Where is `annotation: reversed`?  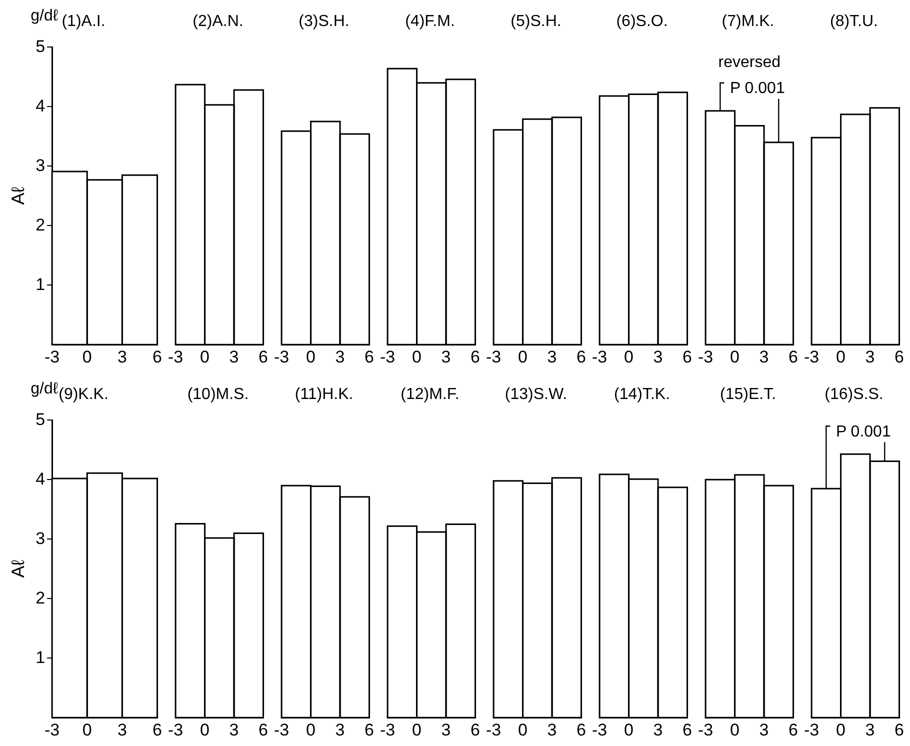
annotation: reversed is located at coordinates (749, 63).